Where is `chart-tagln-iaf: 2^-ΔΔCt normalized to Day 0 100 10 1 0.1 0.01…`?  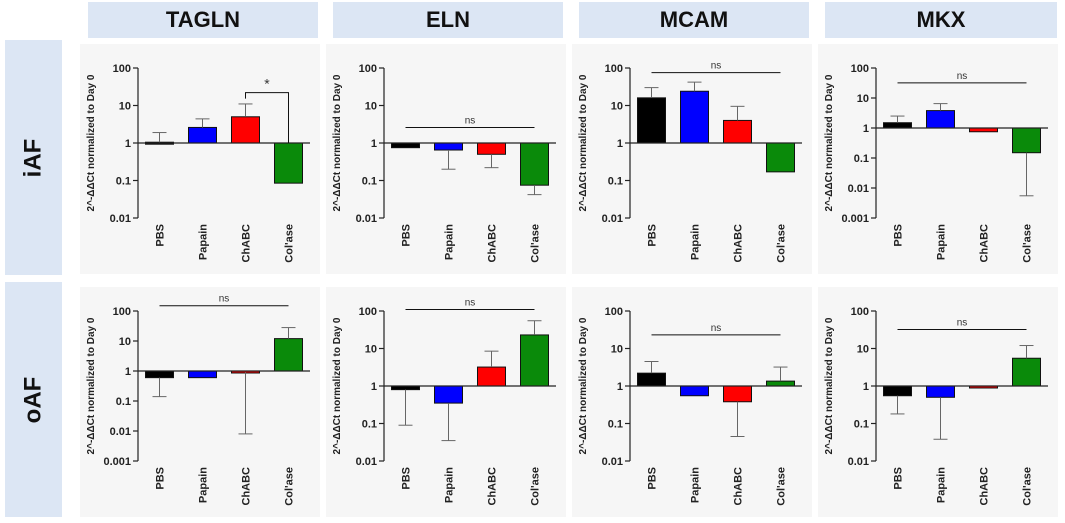
chart-tagln-iaf: 2^-ΔΔCt normalized to Day 0 100 10 1 0.1 0.01… is located at coordinates (198, 163).